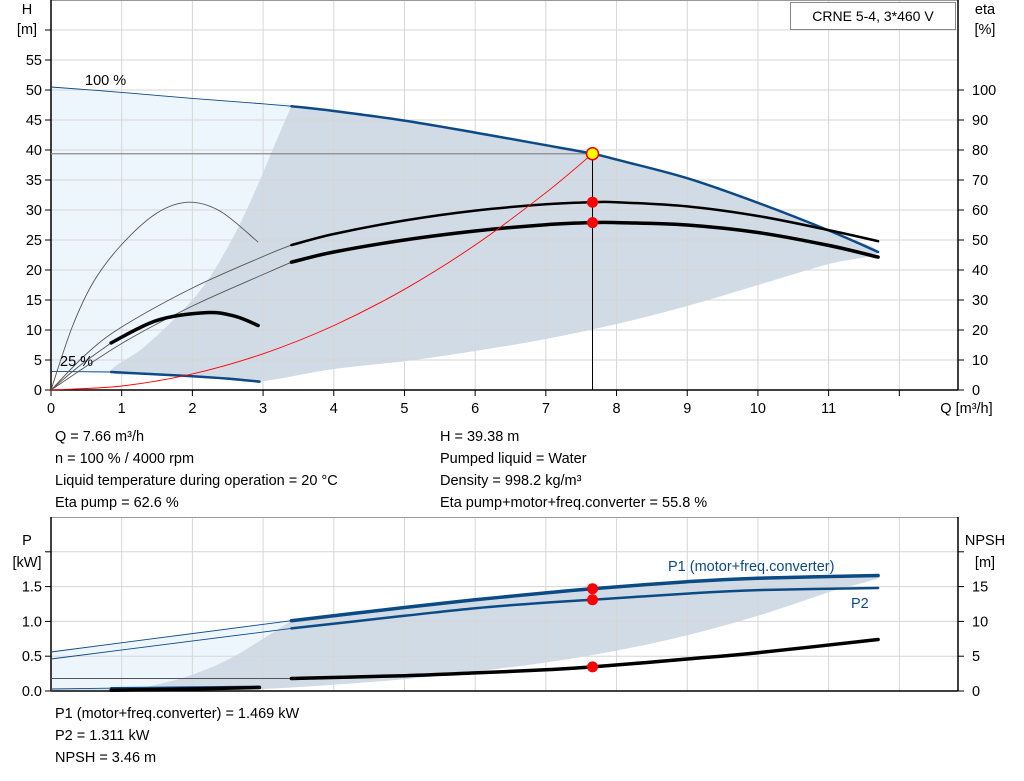 The image size is (1024, 781). Describe the element at coordinates (122, 409) in the screenshot. I see `x-tick-label: 1` at that location.